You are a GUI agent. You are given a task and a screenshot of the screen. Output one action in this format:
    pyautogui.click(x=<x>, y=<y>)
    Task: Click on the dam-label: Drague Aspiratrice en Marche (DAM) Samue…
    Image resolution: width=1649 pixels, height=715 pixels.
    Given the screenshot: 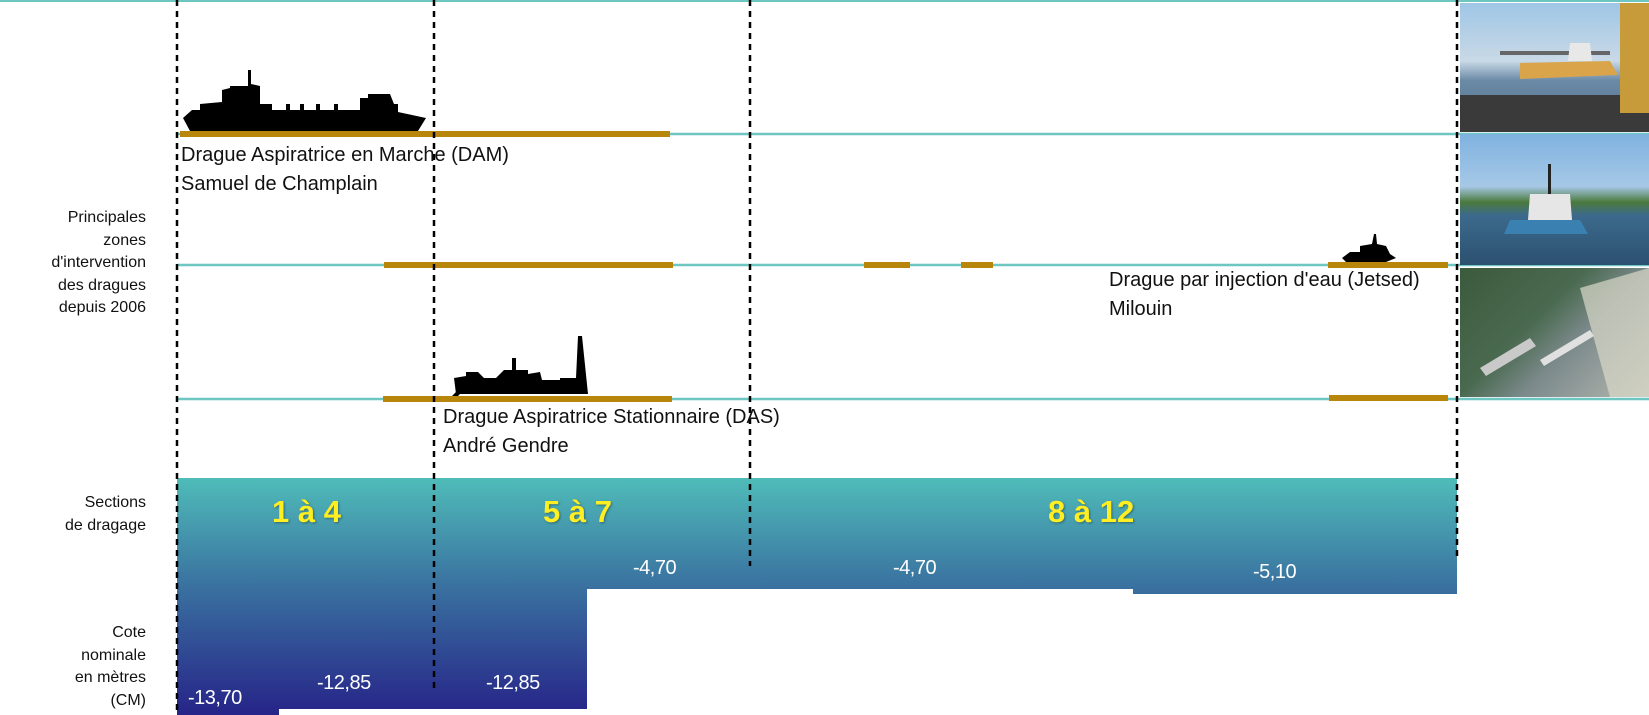 What is the action you would take?
    pyautogui.click(x=345, y=170)
    